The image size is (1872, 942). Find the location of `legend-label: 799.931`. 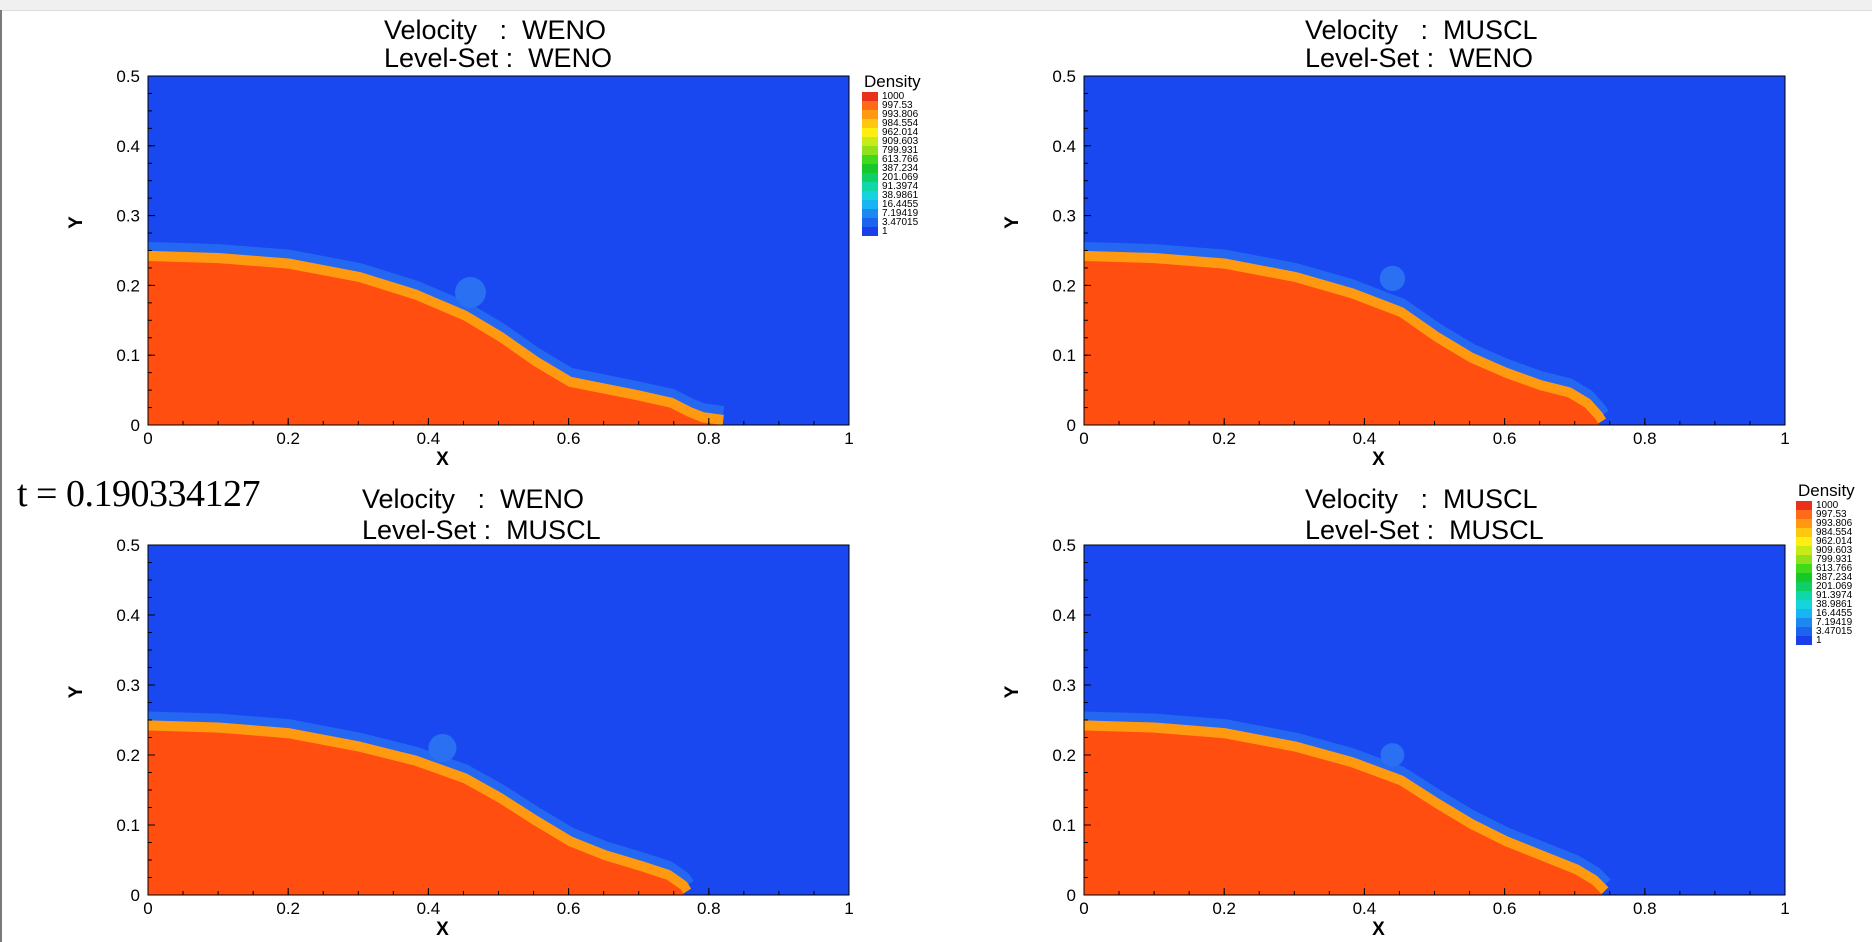

legend-label: 799.931 is located at coordinates (1834, 559).